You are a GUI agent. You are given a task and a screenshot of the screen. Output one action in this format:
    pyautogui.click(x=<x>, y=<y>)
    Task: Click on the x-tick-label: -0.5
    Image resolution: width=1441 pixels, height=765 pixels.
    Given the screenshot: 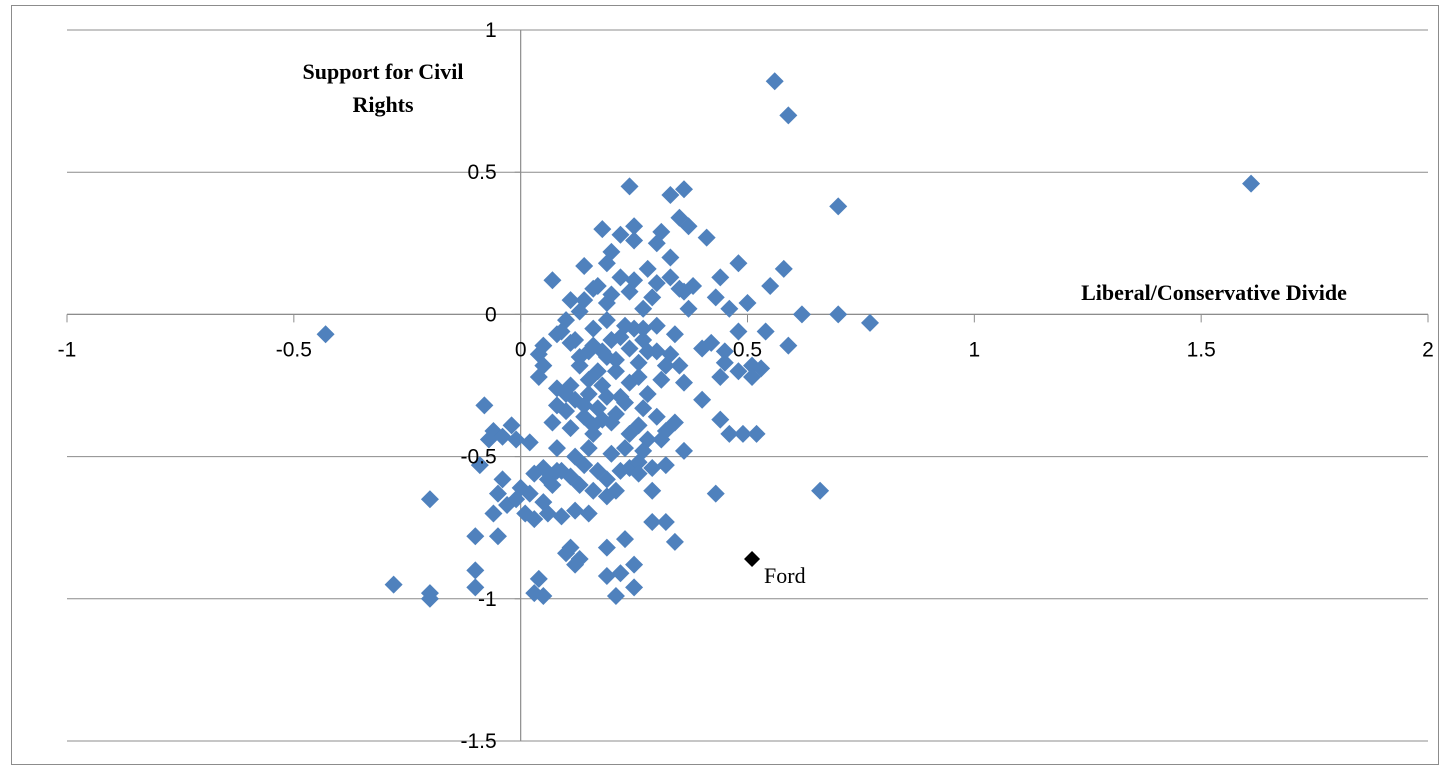 What is the action you would take?
    pyautogui.click(x=294, y=349)
    